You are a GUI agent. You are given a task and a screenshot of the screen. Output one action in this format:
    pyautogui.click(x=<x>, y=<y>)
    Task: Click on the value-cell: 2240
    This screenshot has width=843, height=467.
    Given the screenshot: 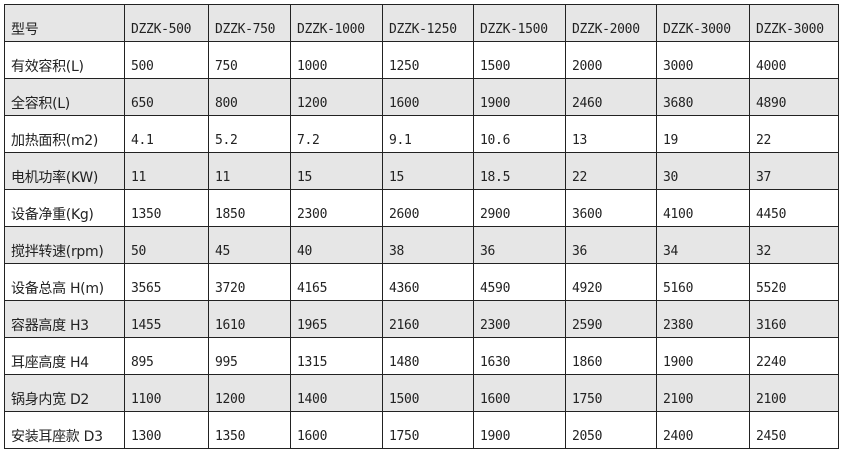 What is the action you would take?
    pyautogui.click(x=794, y=356)
    